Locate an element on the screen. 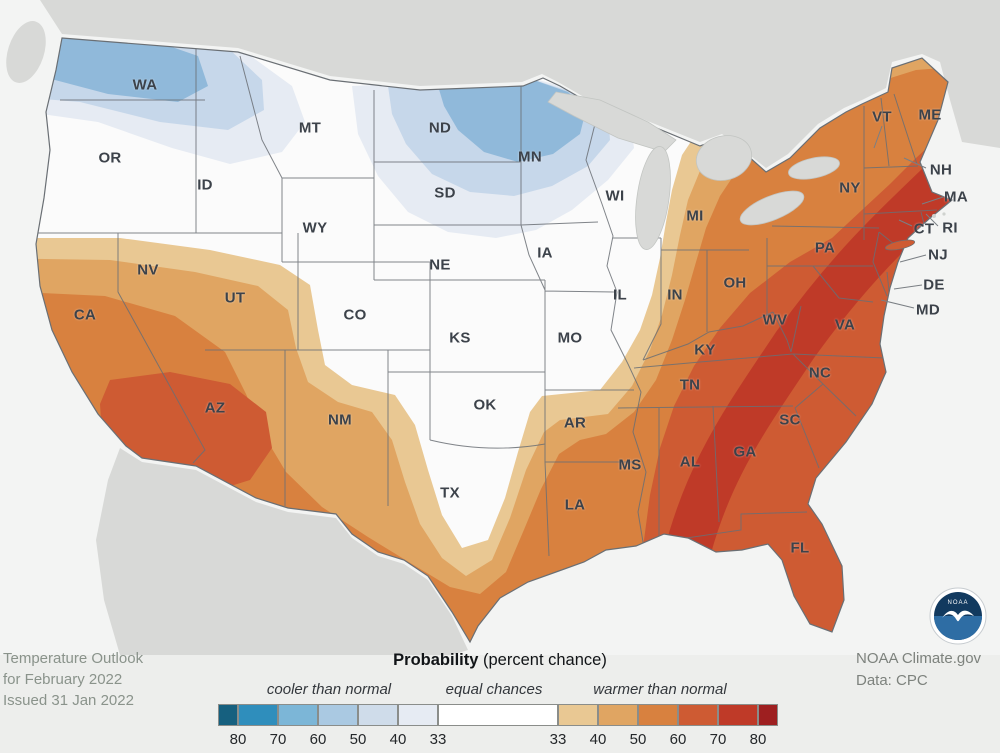 The width and height of the screenshot is (1000, 753). legend-tick-7: 40 is located at coordinates (598, 739).